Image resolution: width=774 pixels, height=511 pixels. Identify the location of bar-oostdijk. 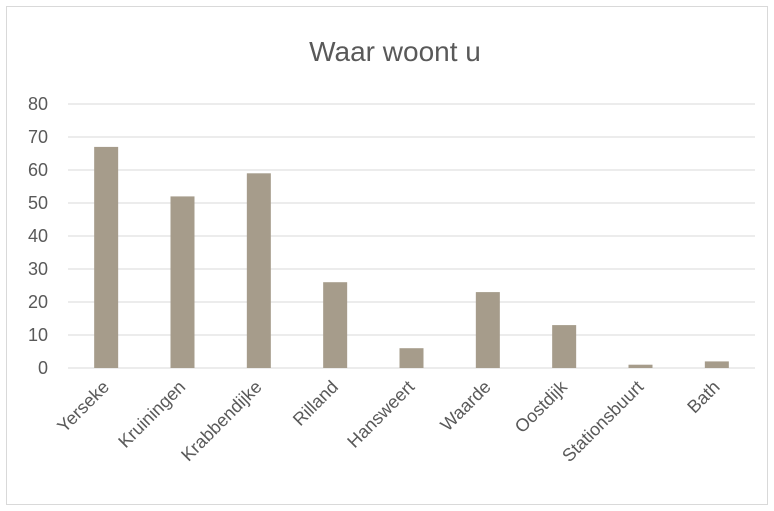
(564, 346).